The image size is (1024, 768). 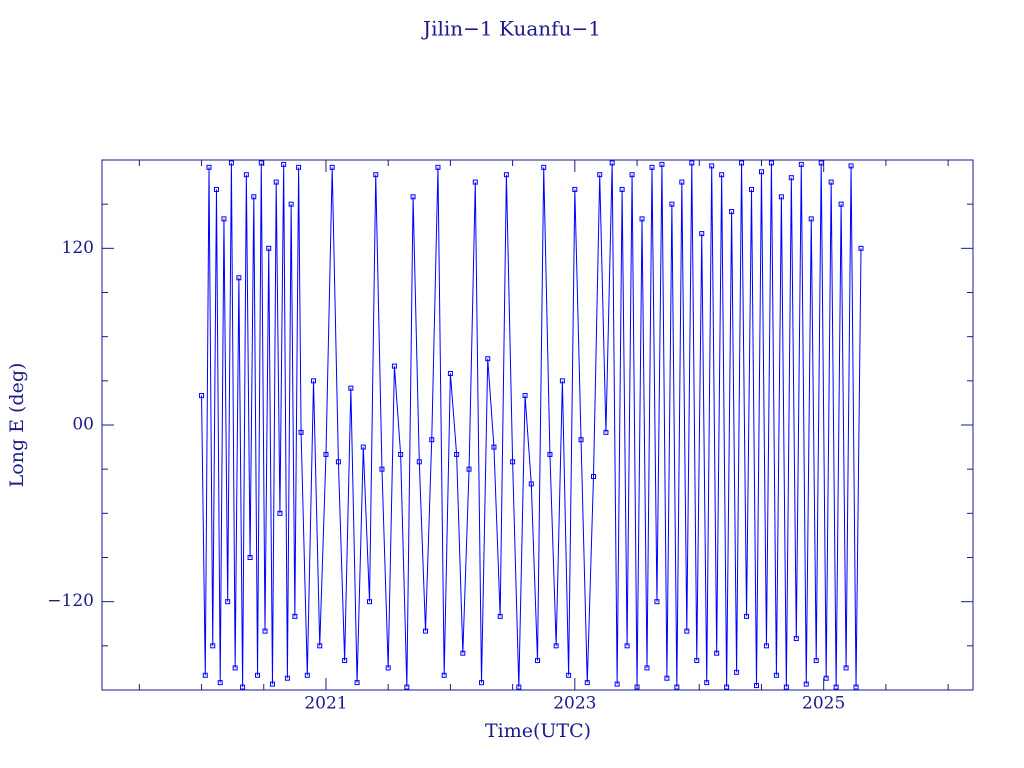 I want to click on y-tick-label: 00, so click(x=83, y=425).